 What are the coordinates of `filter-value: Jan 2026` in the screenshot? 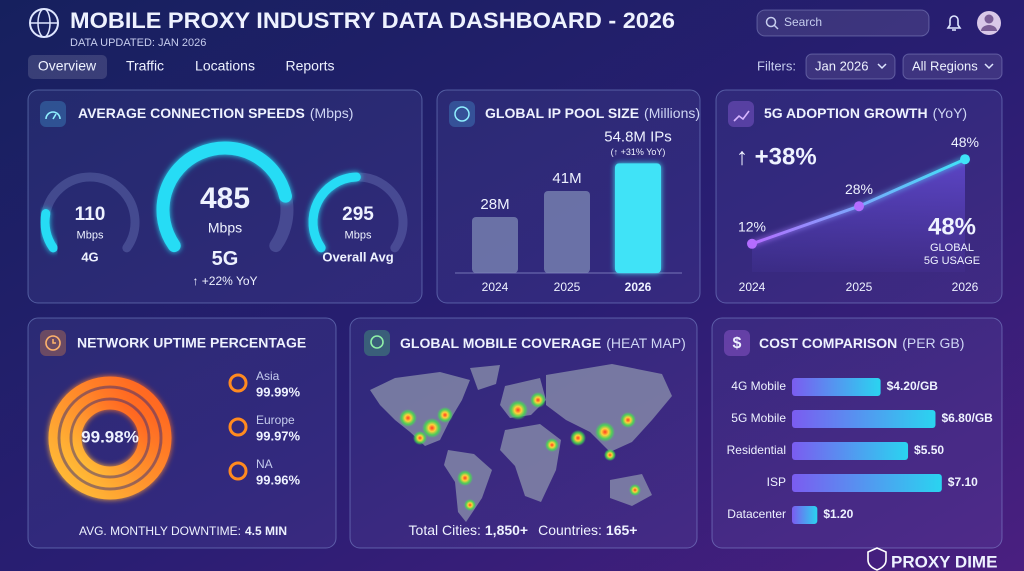 It's located at (842, 65).